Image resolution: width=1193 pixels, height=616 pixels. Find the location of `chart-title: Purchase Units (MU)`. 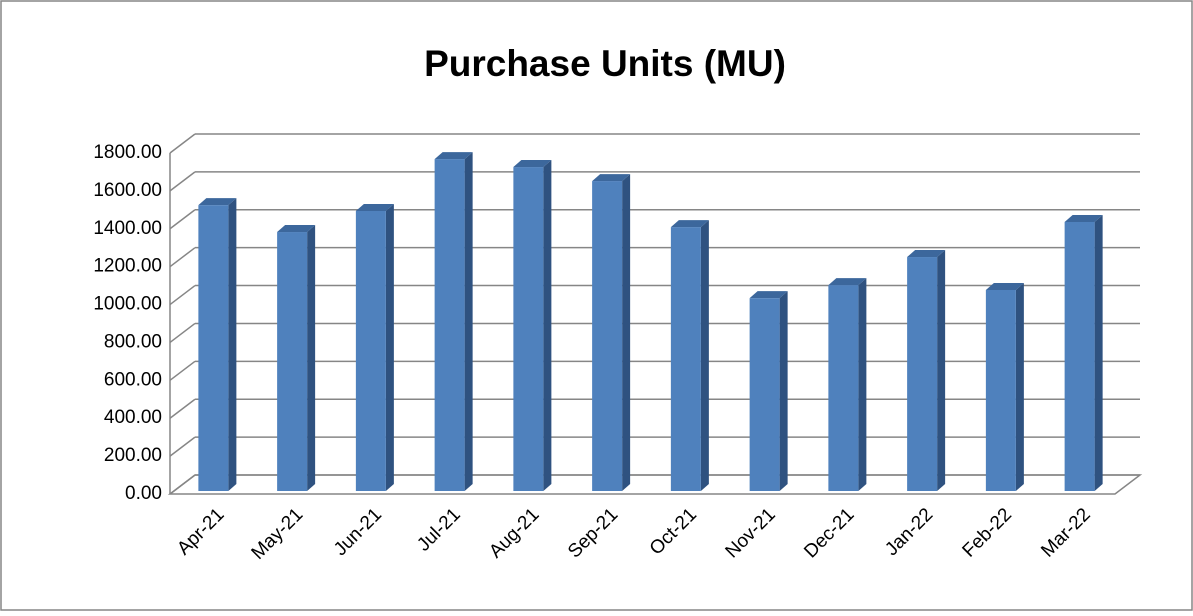

chart-title: Purchase Units (MU) is located at coordinates (605, 63).